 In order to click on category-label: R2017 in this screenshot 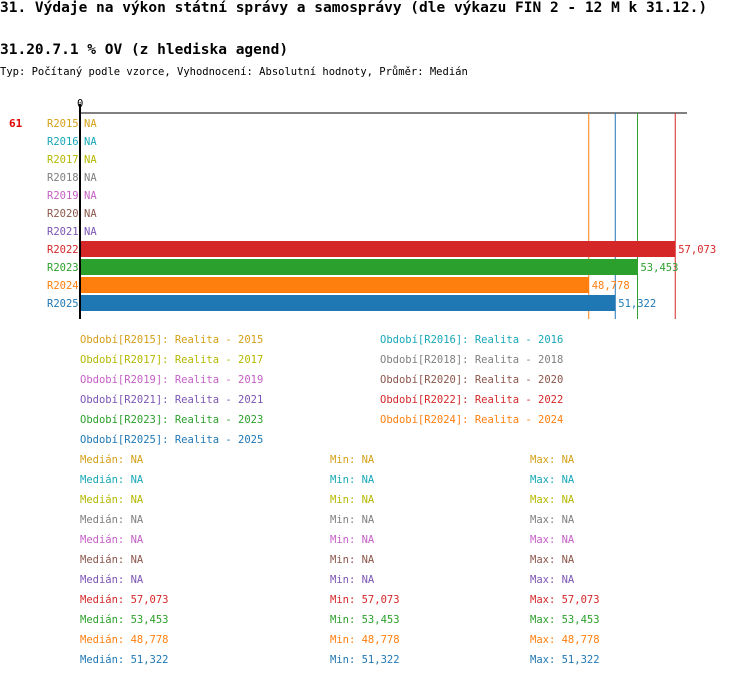, I will do `click(63, 160)`.